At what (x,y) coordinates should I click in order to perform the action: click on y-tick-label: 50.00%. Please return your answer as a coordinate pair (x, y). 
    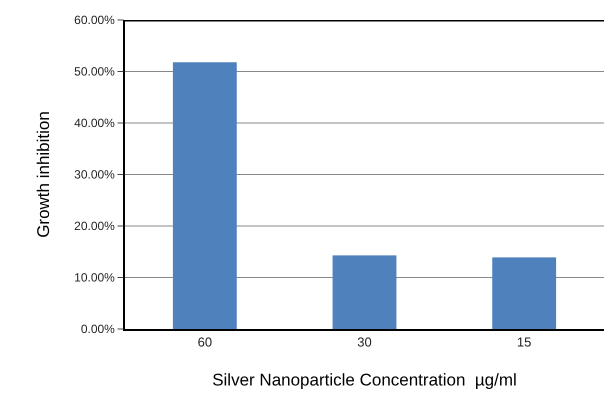
    Looking at the image, I should click on (95, 71).